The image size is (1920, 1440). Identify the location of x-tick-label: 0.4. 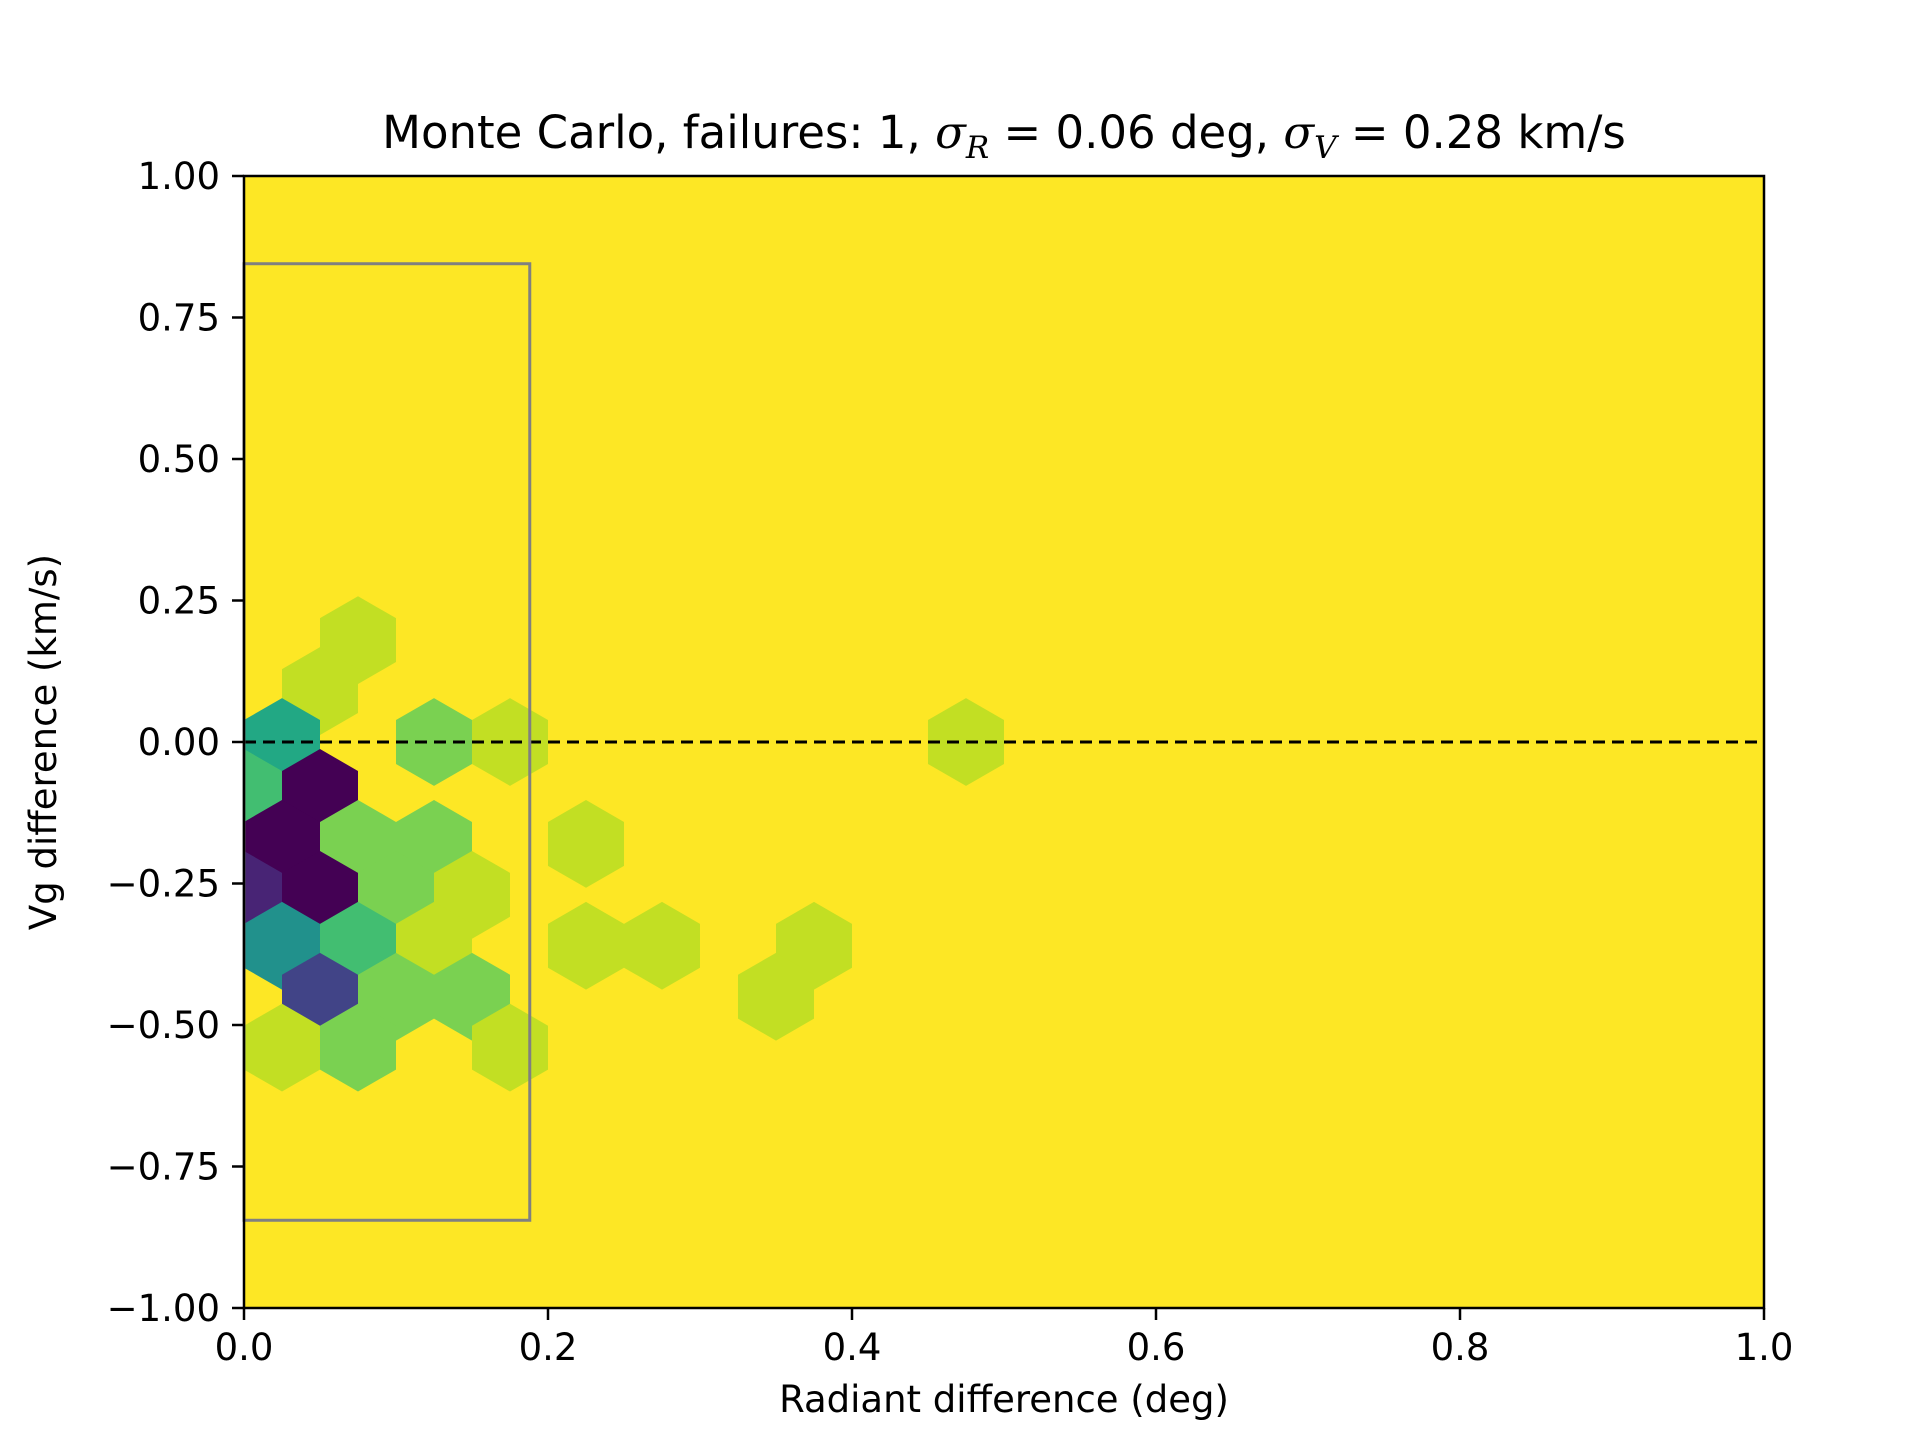
(852, 1347).